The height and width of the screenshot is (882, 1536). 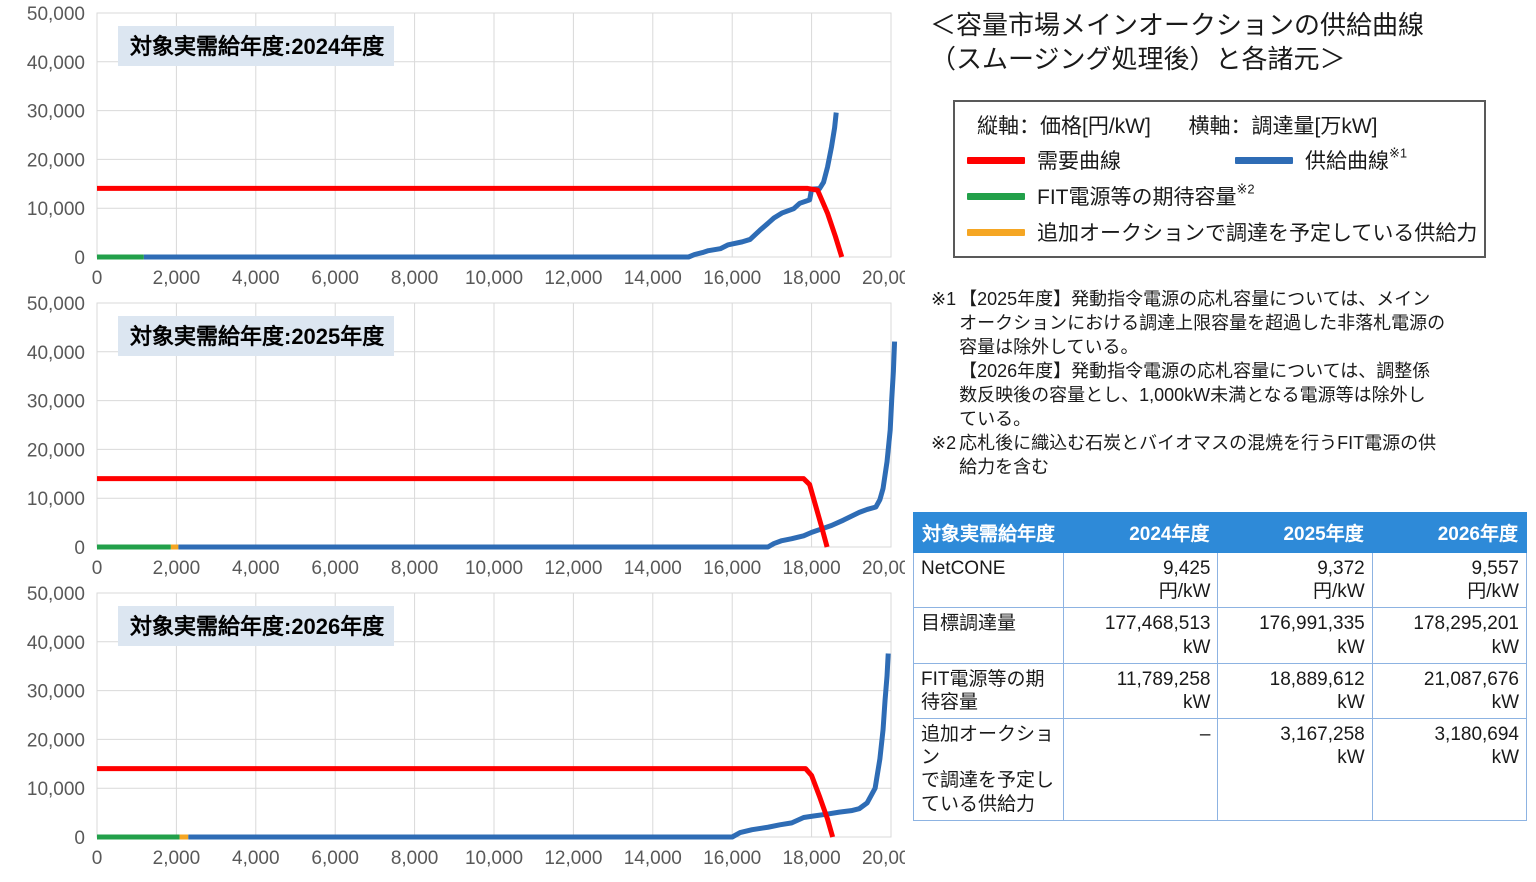 I want to click on footnote-2-body: 応札後に織込む石炭とバイオマスの混焼を行うFIT電源の供 給力を含む, so click(x=1245, y=456).